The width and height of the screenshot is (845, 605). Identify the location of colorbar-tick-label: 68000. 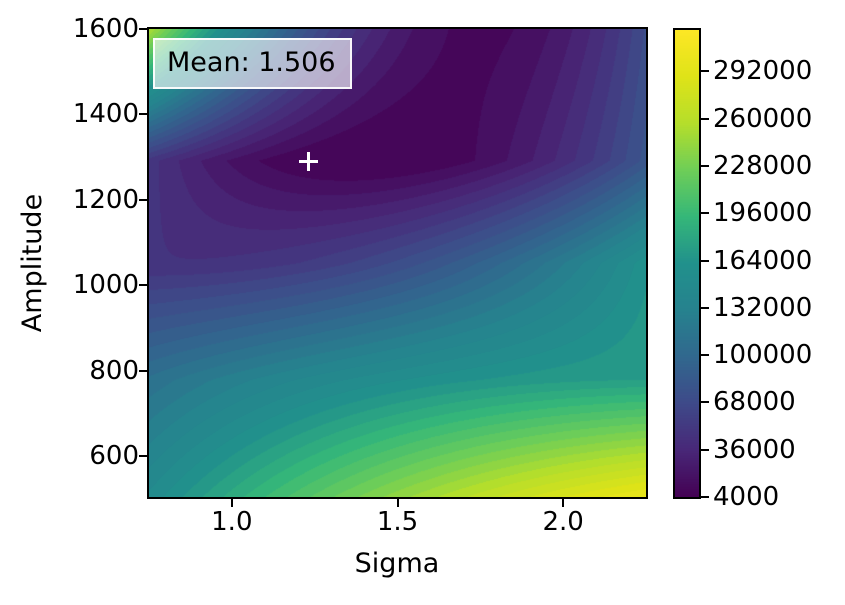
(754, 402).